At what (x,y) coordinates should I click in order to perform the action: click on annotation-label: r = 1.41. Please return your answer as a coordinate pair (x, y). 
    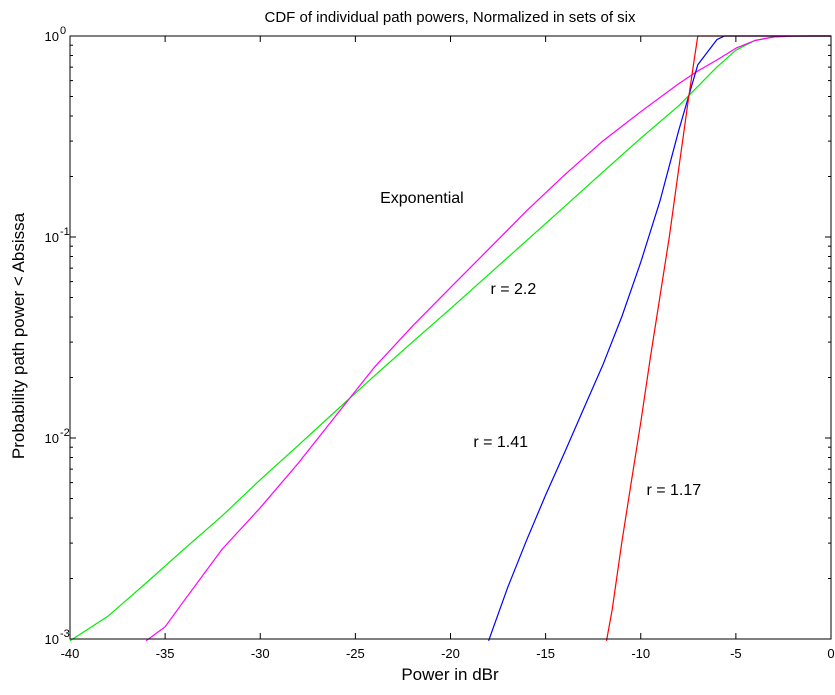
    Looking at the image, I should click on (500, 442).